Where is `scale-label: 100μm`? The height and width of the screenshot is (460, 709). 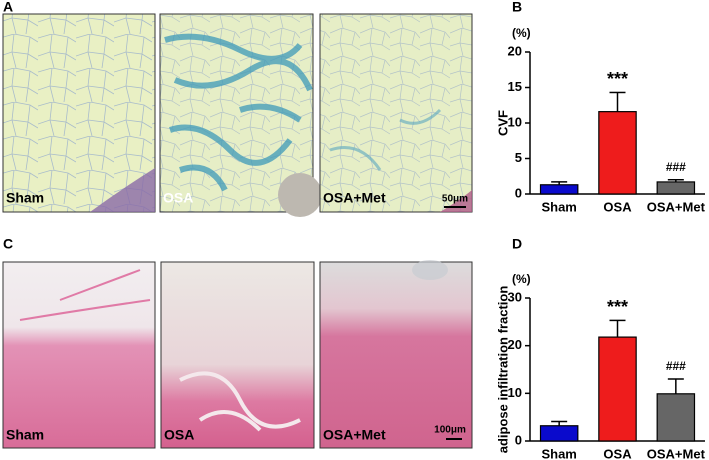 scale-label: 100μm is located at coordinates (450, 430).